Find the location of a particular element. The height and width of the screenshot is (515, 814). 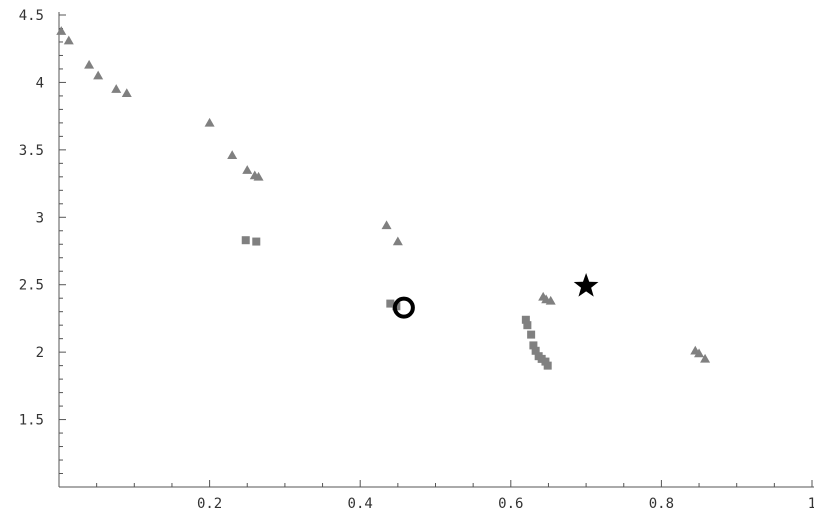

star-point is located at coordinates (586, 285).